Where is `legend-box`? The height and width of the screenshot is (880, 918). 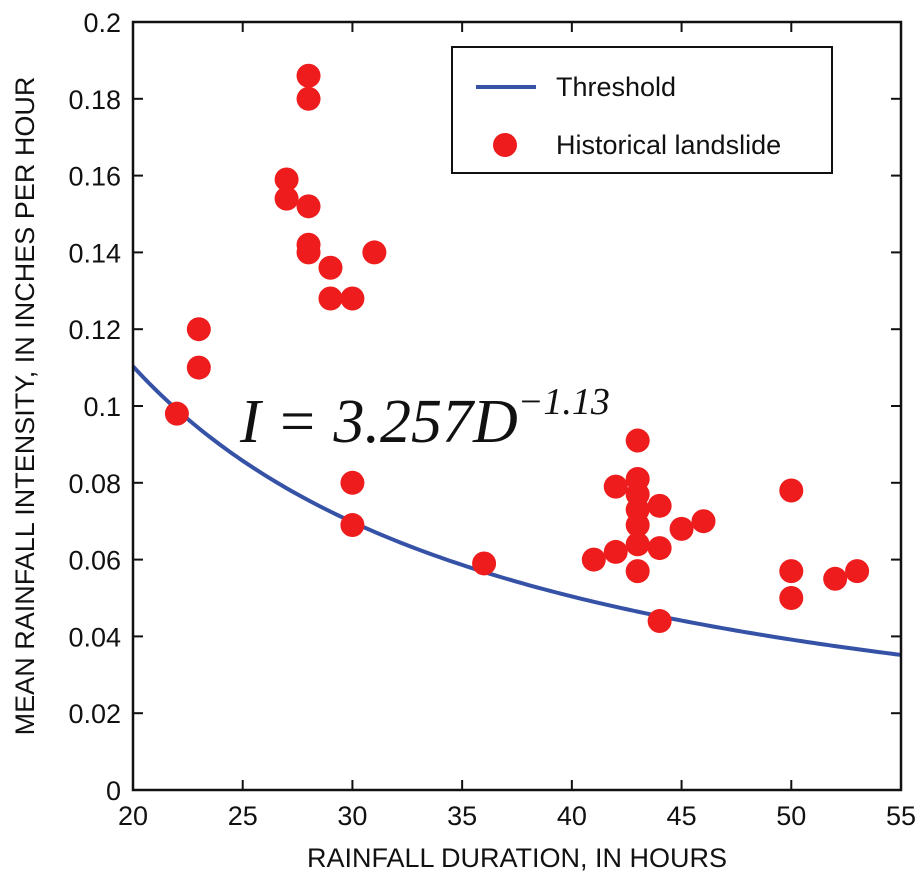 legend-box is located at coordinates (642, 110).